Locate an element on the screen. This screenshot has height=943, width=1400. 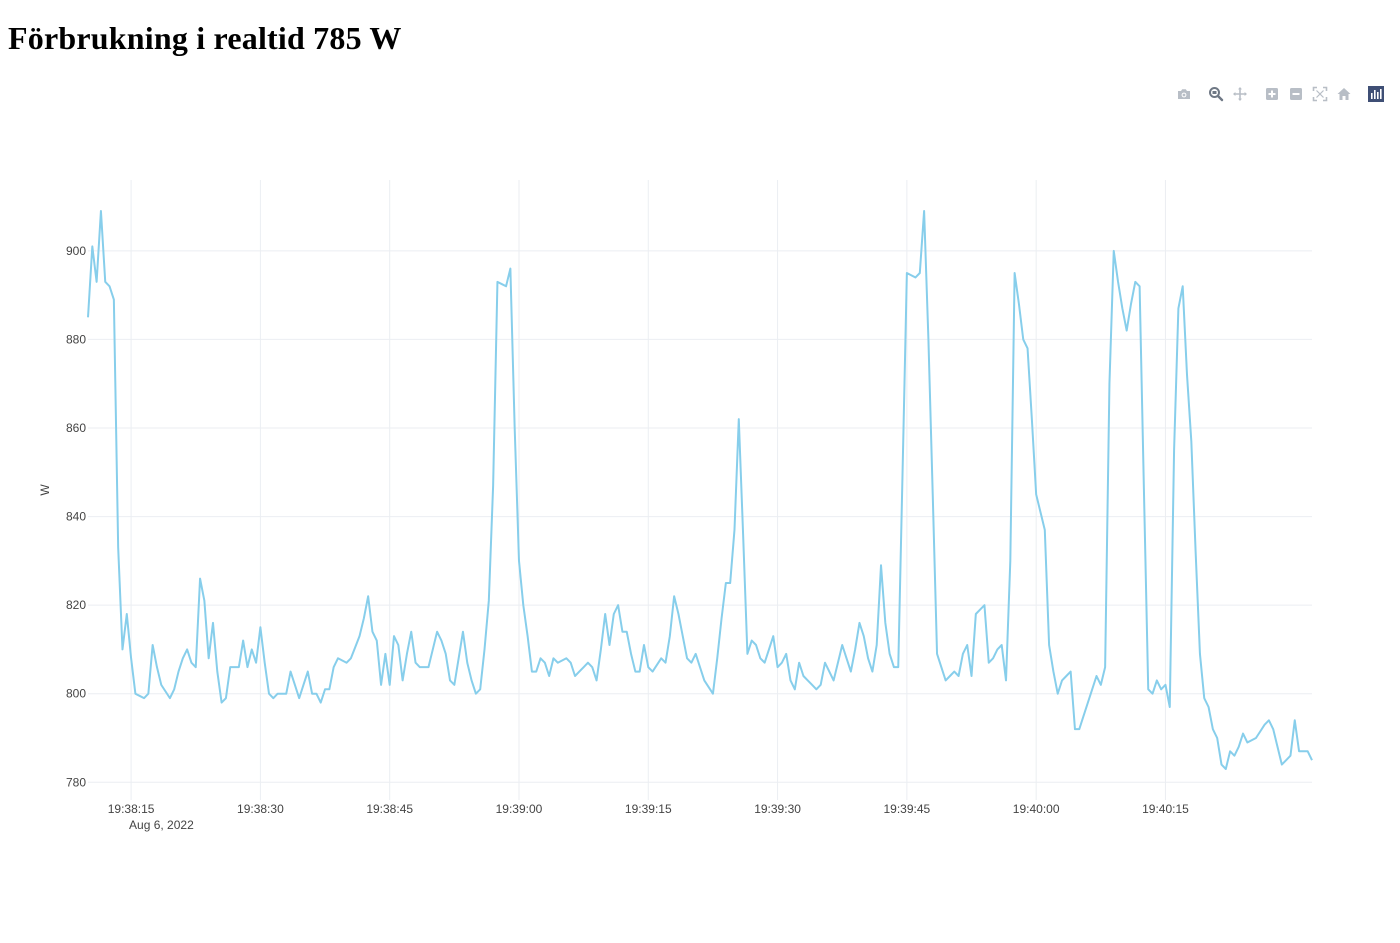
zoom-icon is located at coordinates (1216, 94).